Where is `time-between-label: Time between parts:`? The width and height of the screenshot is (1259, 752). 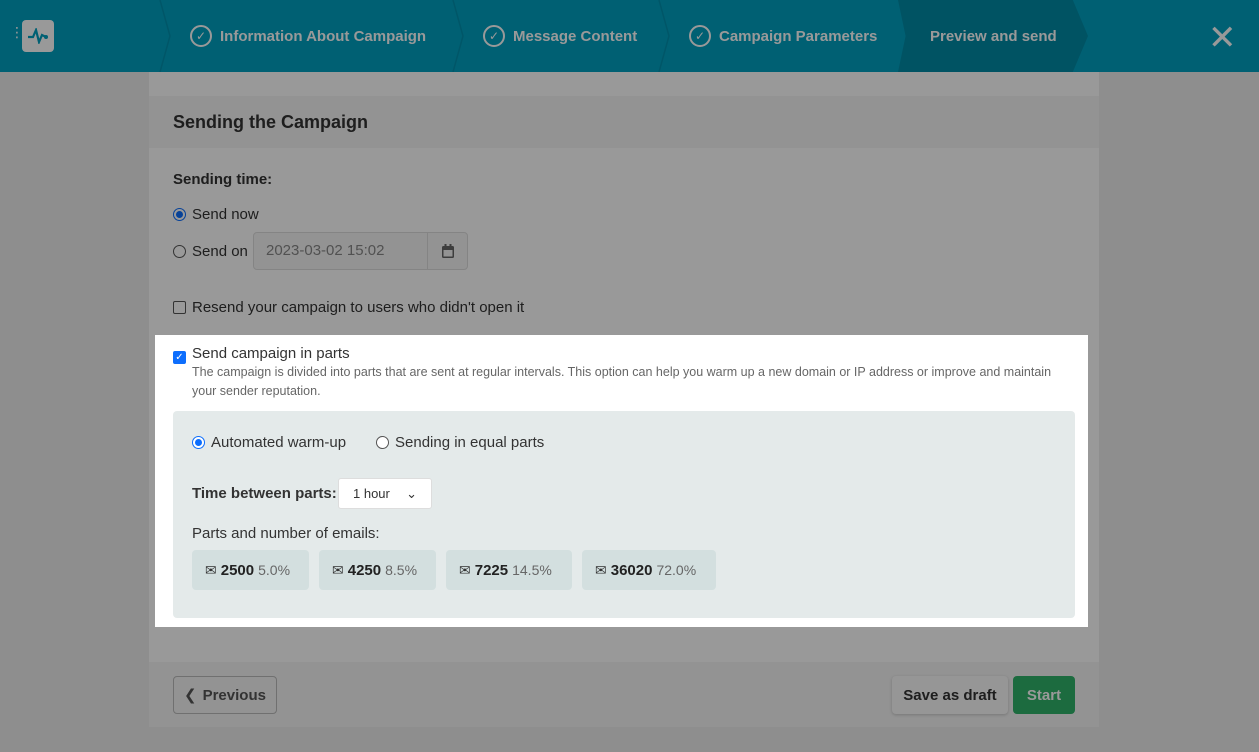
time-between-label: Time between parts: is located at coordinates (264, 493).